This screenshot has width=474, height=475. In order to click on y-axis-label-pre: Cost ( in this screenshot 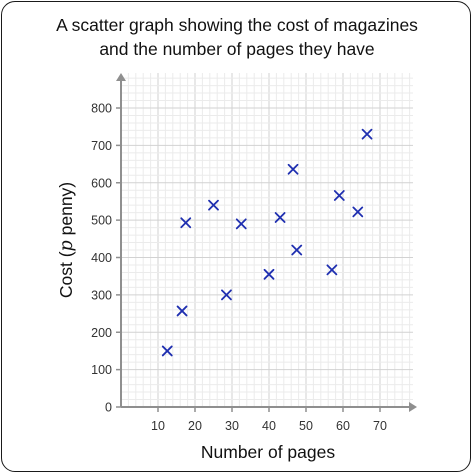, I will do `click(66, 274)`.